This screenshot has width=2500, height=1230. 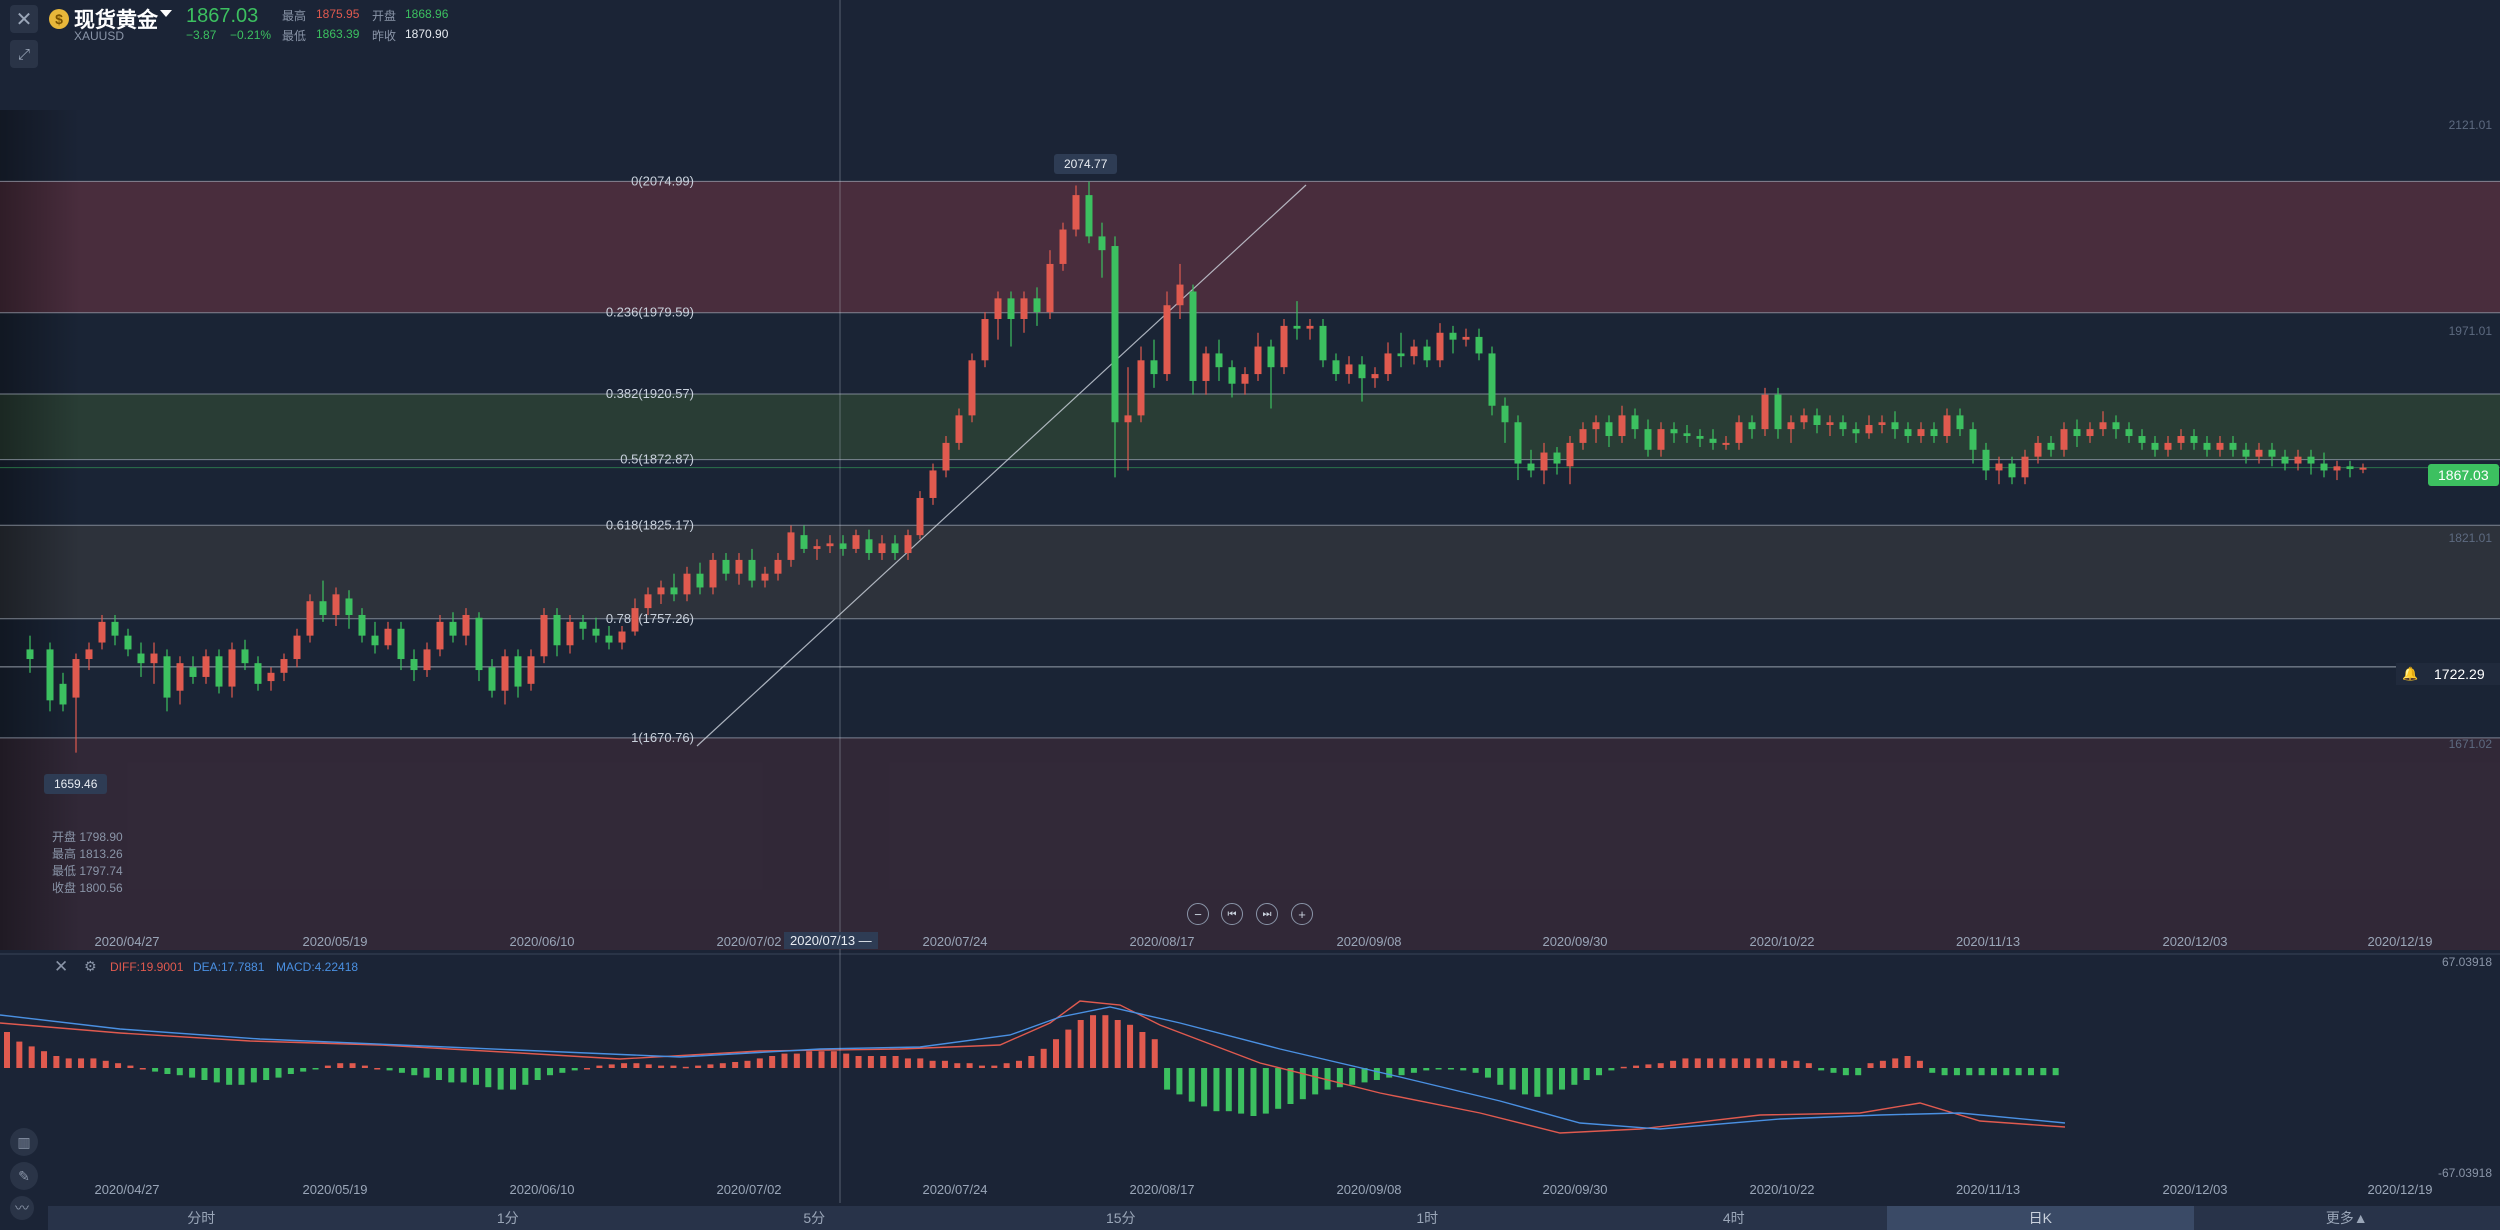 I want to click on zoom-out-icon: −, so click(x=1198, y=914).